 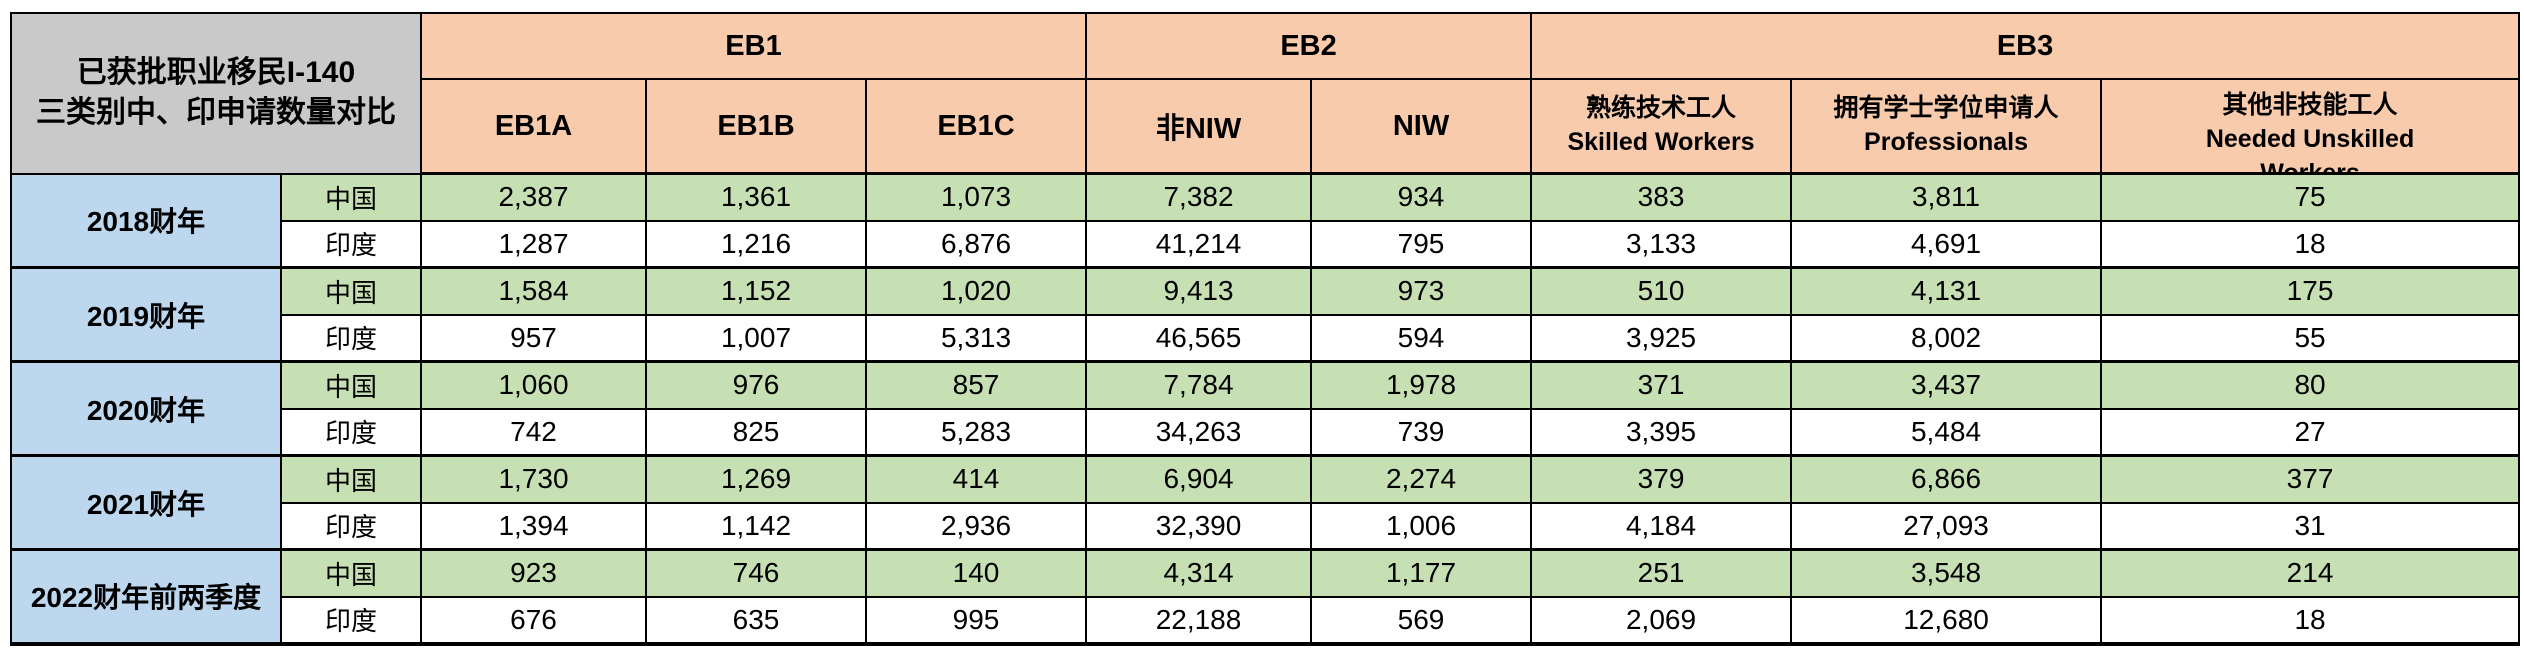 I want to click on data-cell: 3,548, so click(x=1946, y=573).